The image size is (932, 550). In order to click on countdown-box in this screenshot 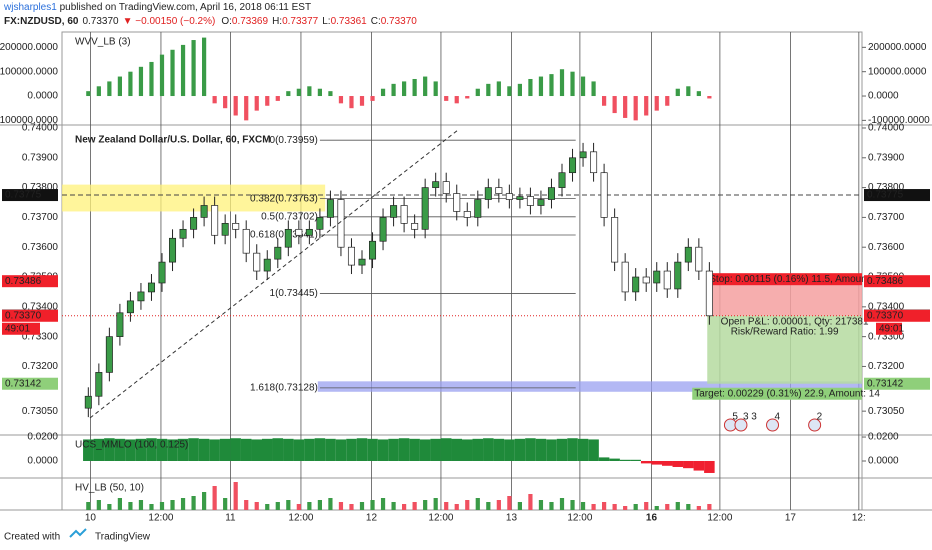, I will do `click(21, 328)`.